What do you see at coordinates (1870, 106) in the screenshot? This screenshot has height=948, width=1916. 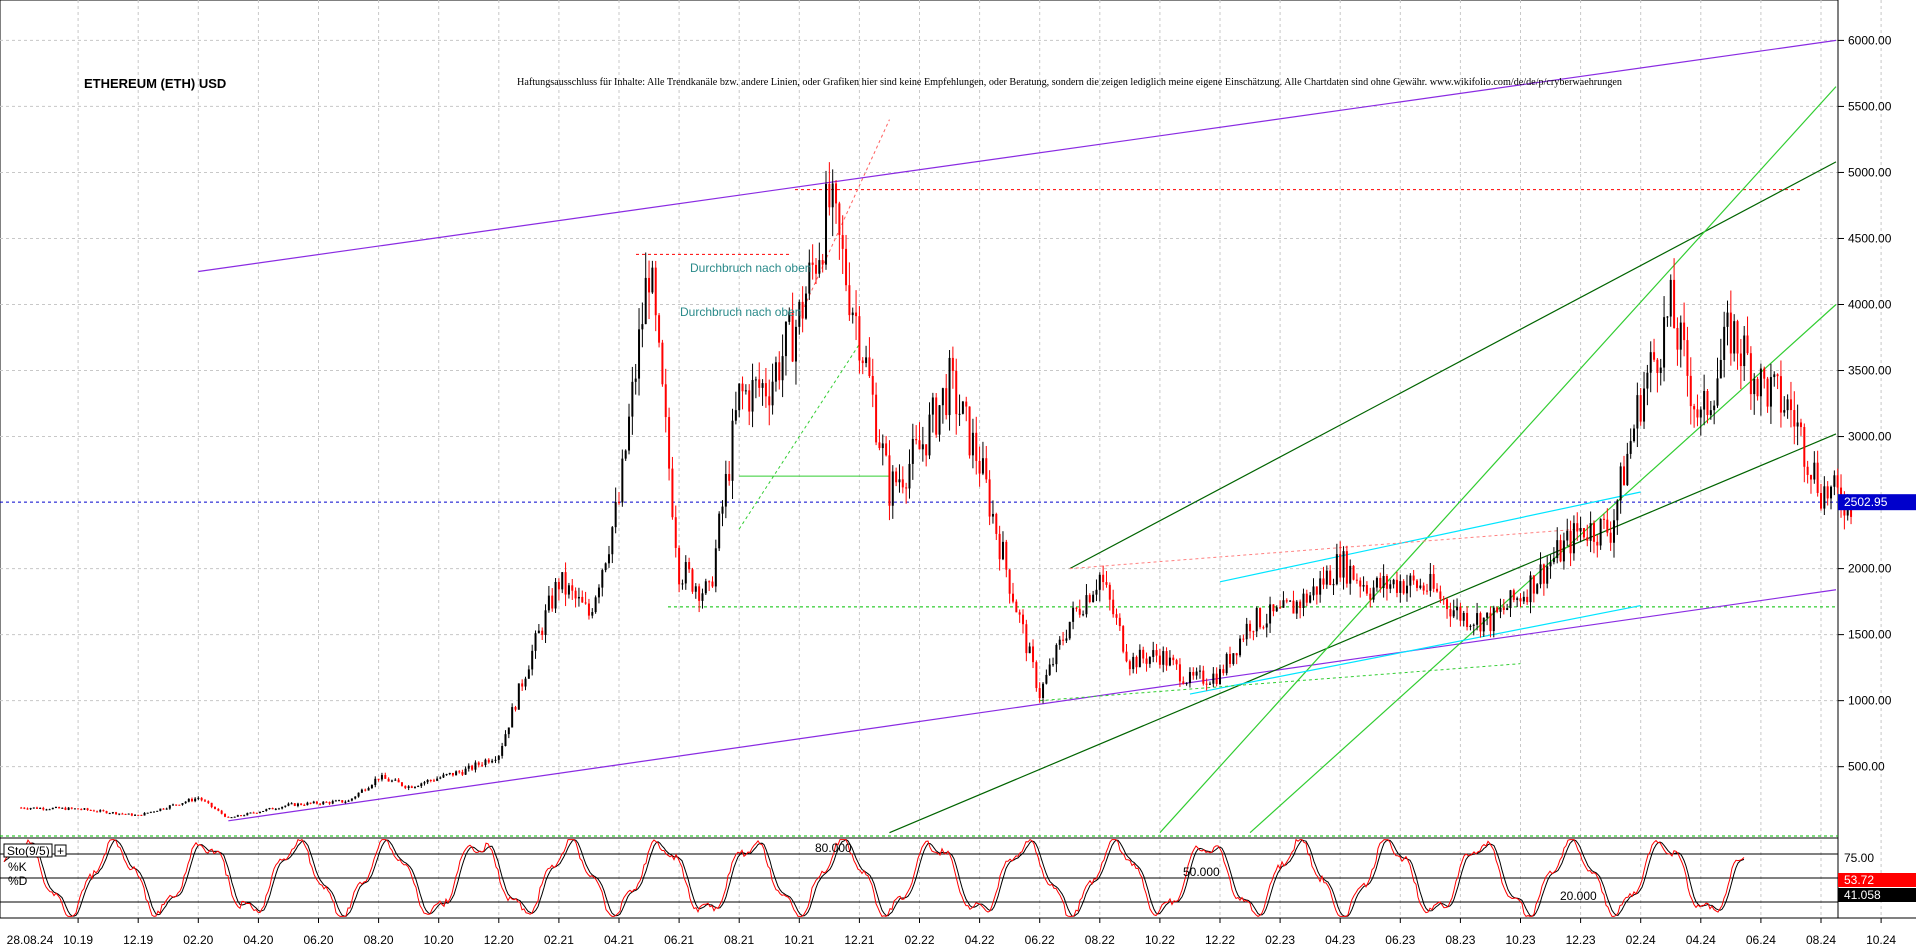 I see `y-tick-label: 5500.00` at bounding box center [1870, 106].